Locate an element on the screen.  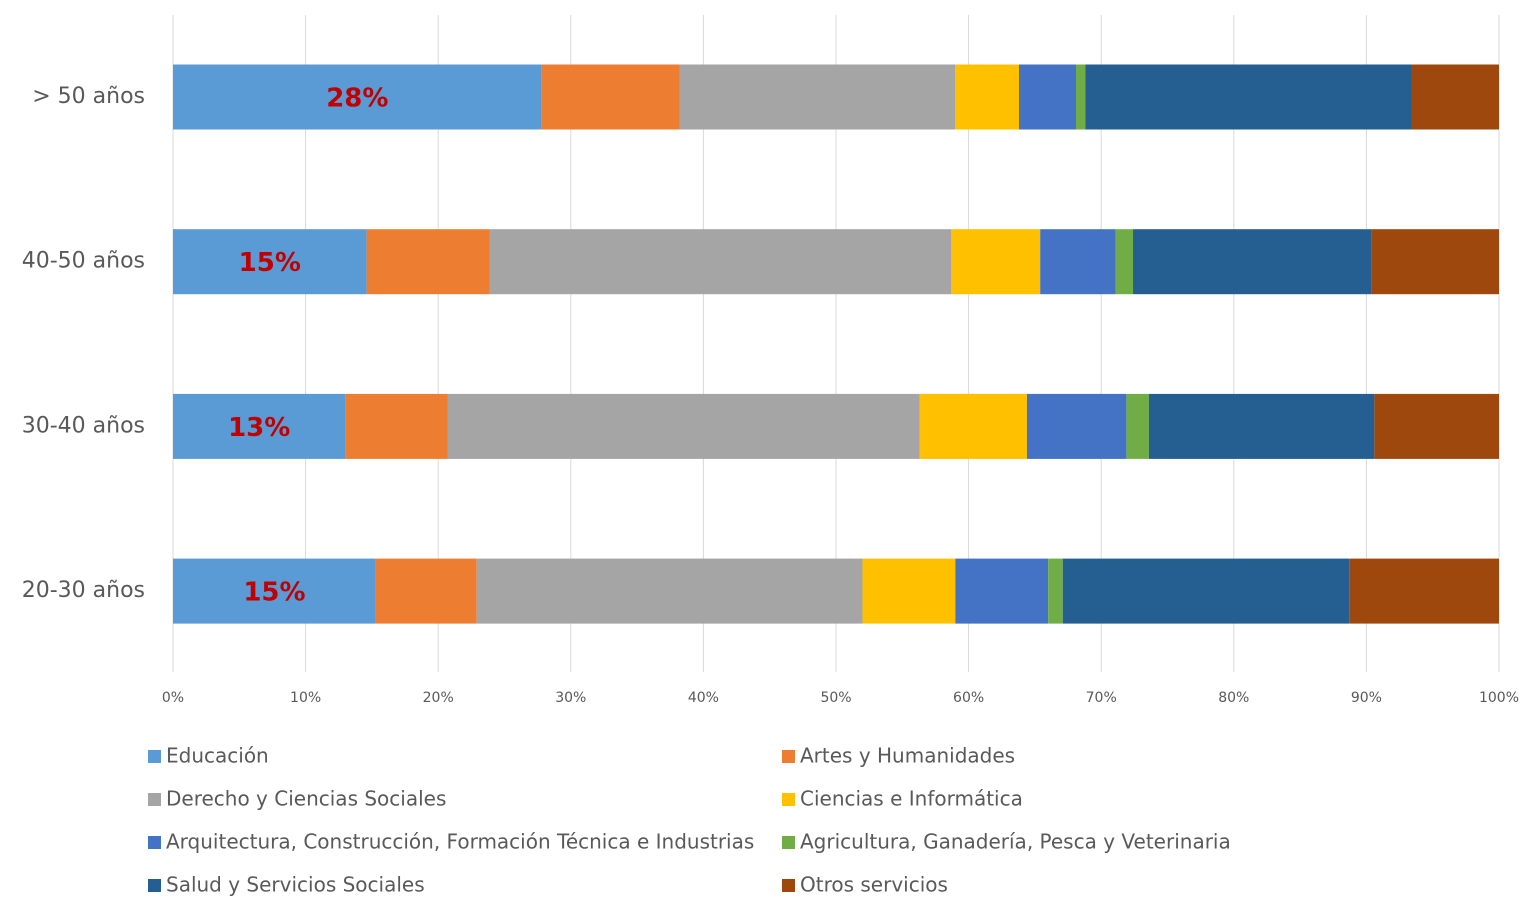
legend-label: Salud y Servicios Sociales is located at coordinates (295, 885).